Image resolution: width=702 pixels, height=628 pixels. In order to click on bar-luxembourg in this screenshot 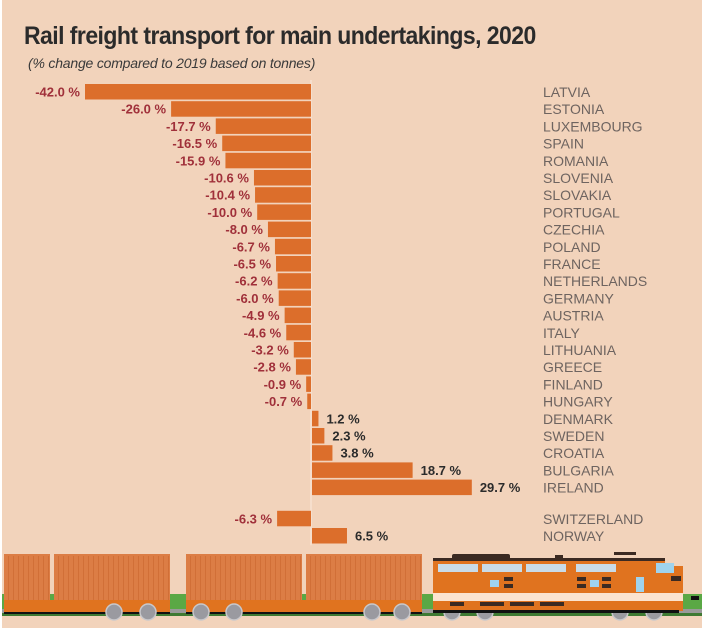, I will do `click(263, 126)`.